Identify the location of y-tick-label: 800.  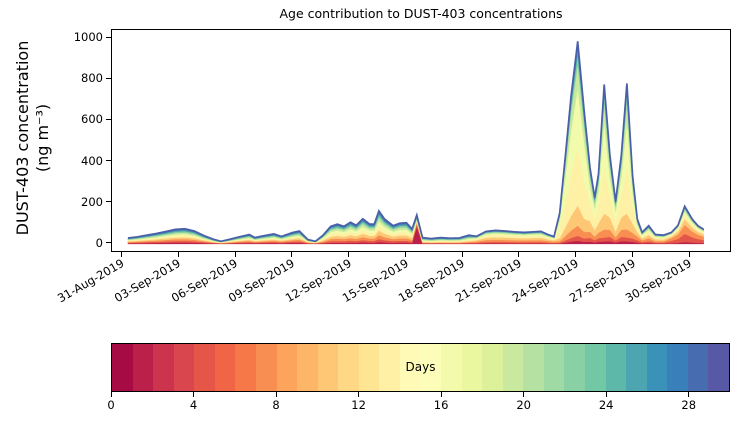
(92, 78).